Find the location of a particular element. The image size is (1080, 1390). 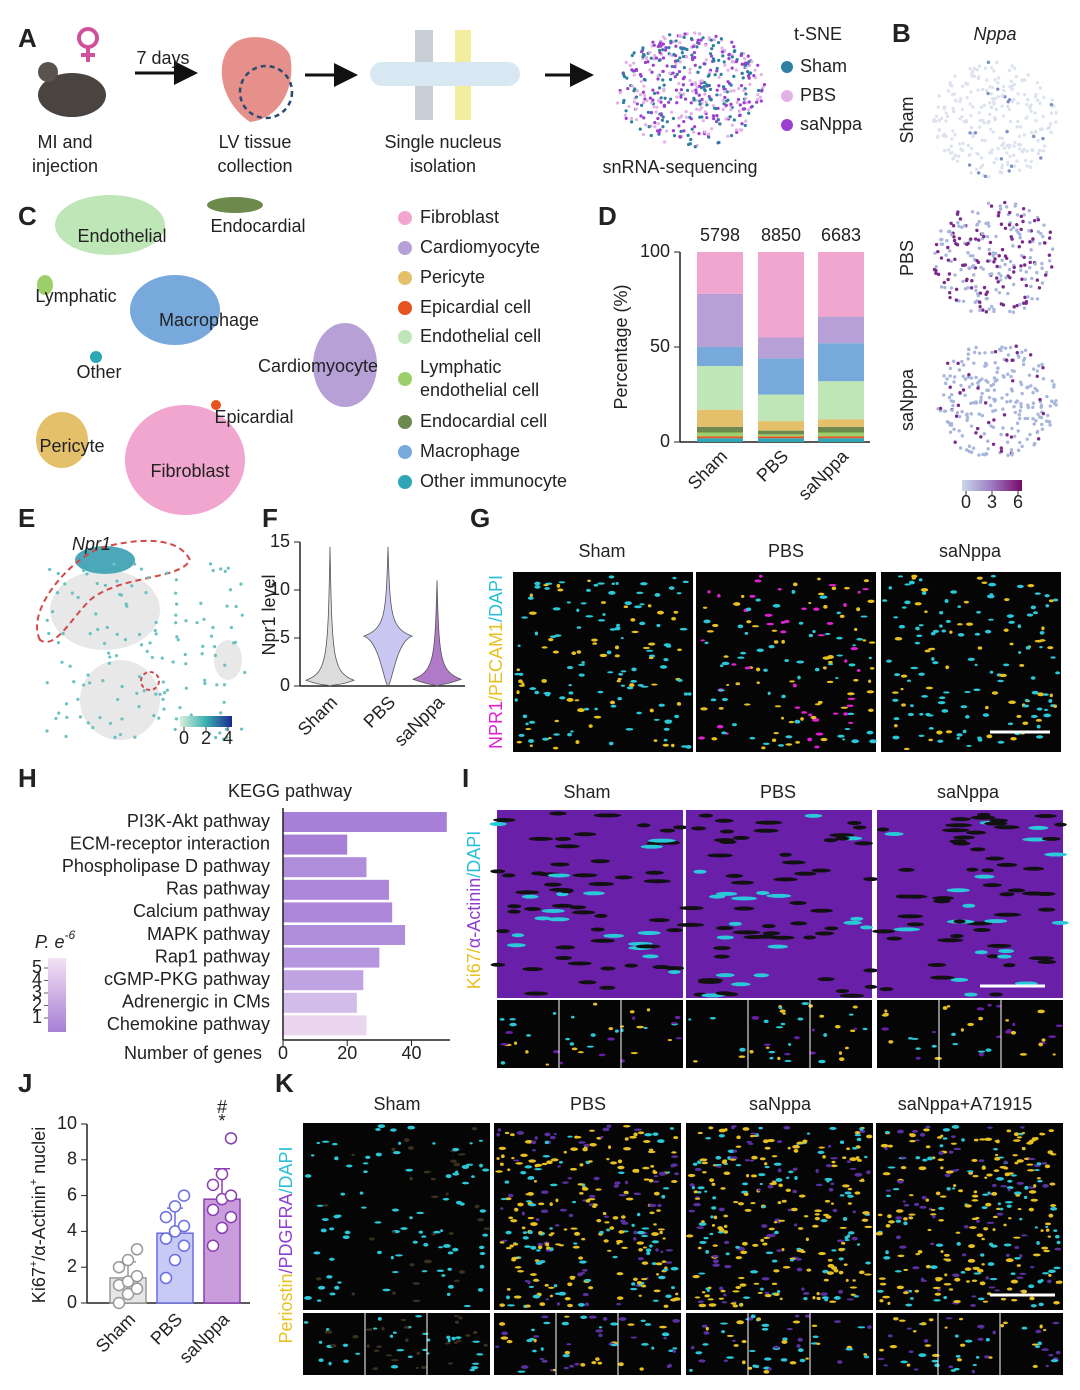

micrograph is located at coordinates (396, 1344).